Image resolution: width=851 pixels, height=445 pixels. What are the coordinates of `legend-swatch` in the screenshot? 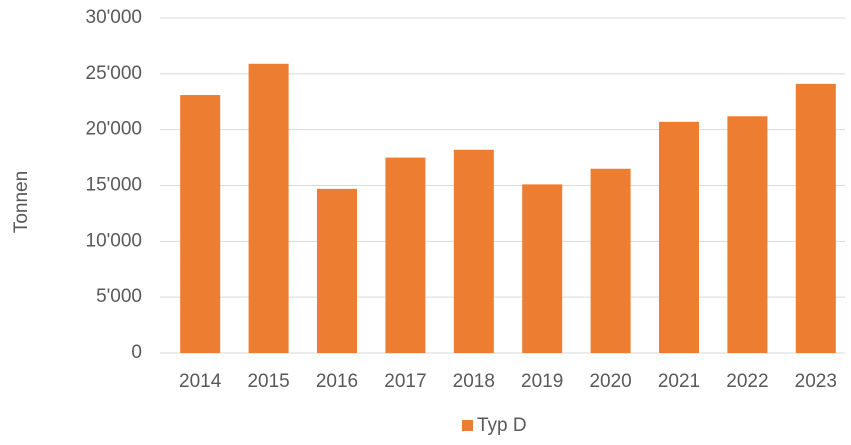 It's located at (467, 425).